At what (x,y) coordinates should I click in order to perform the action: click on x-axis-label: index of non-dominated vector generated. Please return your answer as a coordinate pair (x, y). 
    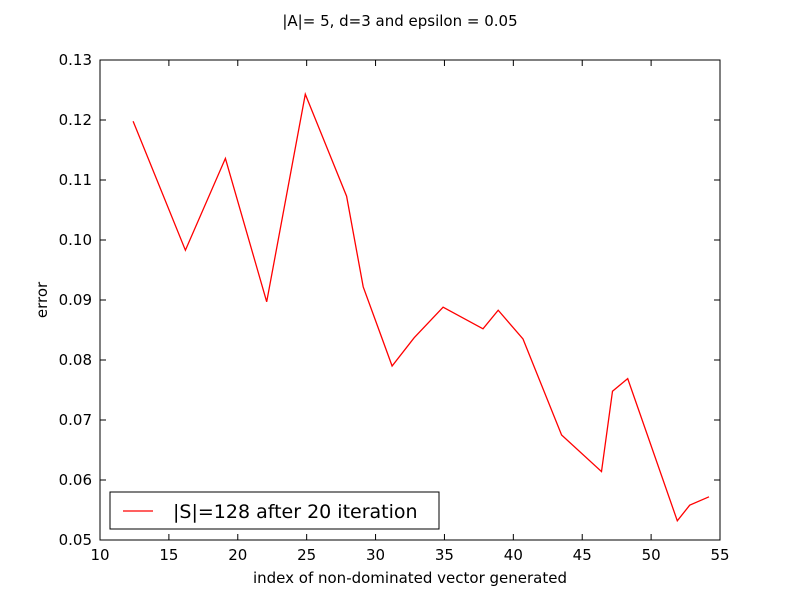
    Looking at the image, I should click on (410, 578).